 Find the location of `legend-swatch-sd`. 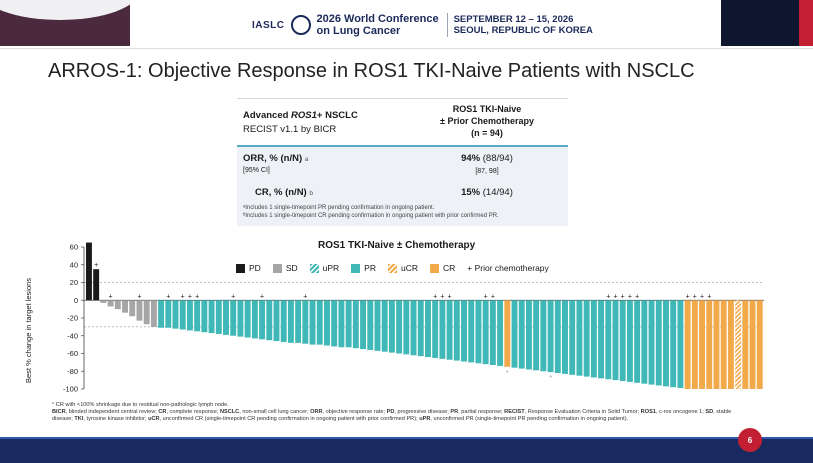

legend-swatch-sd is located at coordinates (277, 268).